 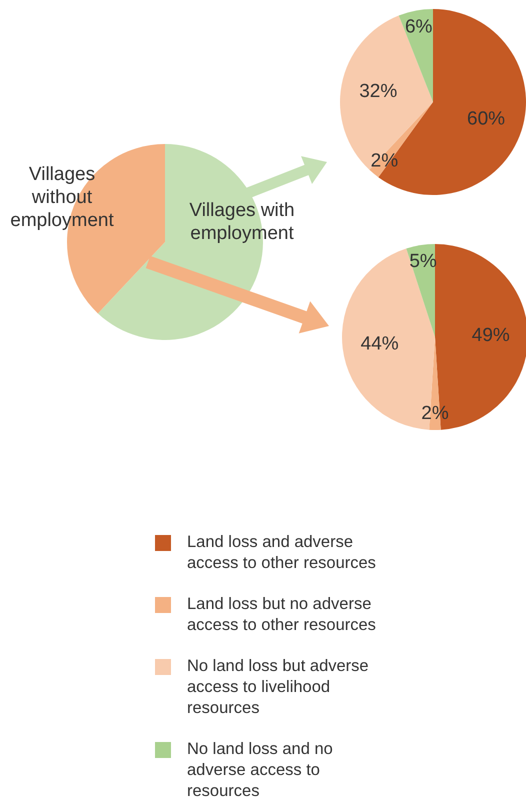 I want to click on data-label: 6%, so click(x=418, y=27).